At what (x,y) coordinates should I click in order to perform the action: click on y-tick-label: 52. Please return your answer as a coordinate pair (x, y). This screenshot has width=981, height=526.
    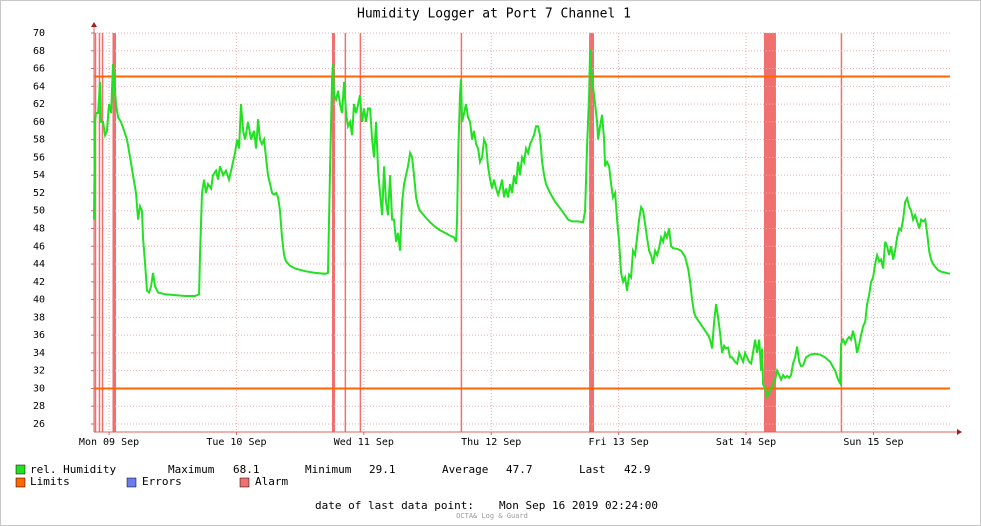
    Looking at the image, I should click on (39, 193).